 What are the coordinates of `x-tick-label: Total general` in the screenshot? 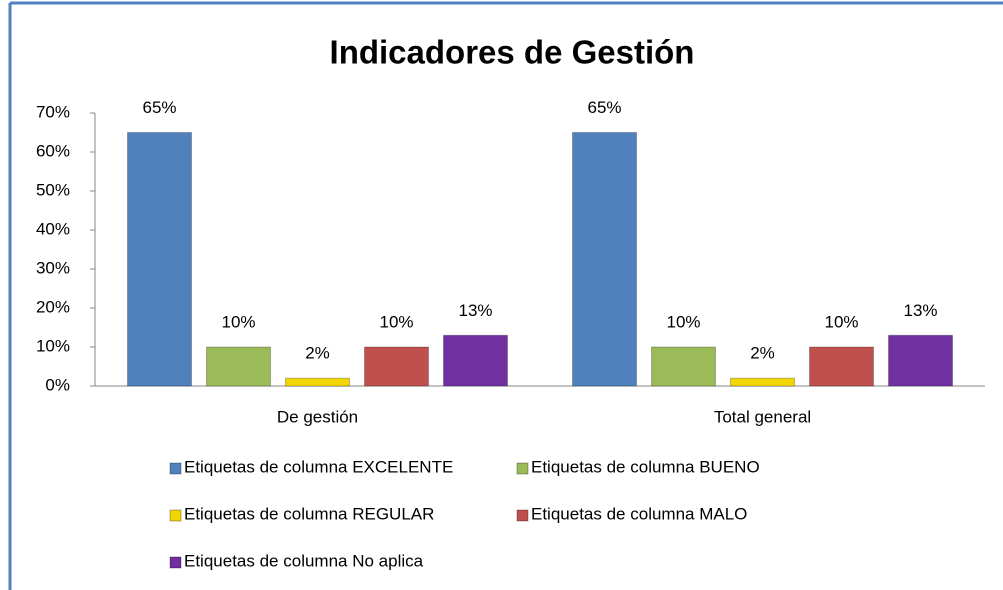 It's located at (762, 416).